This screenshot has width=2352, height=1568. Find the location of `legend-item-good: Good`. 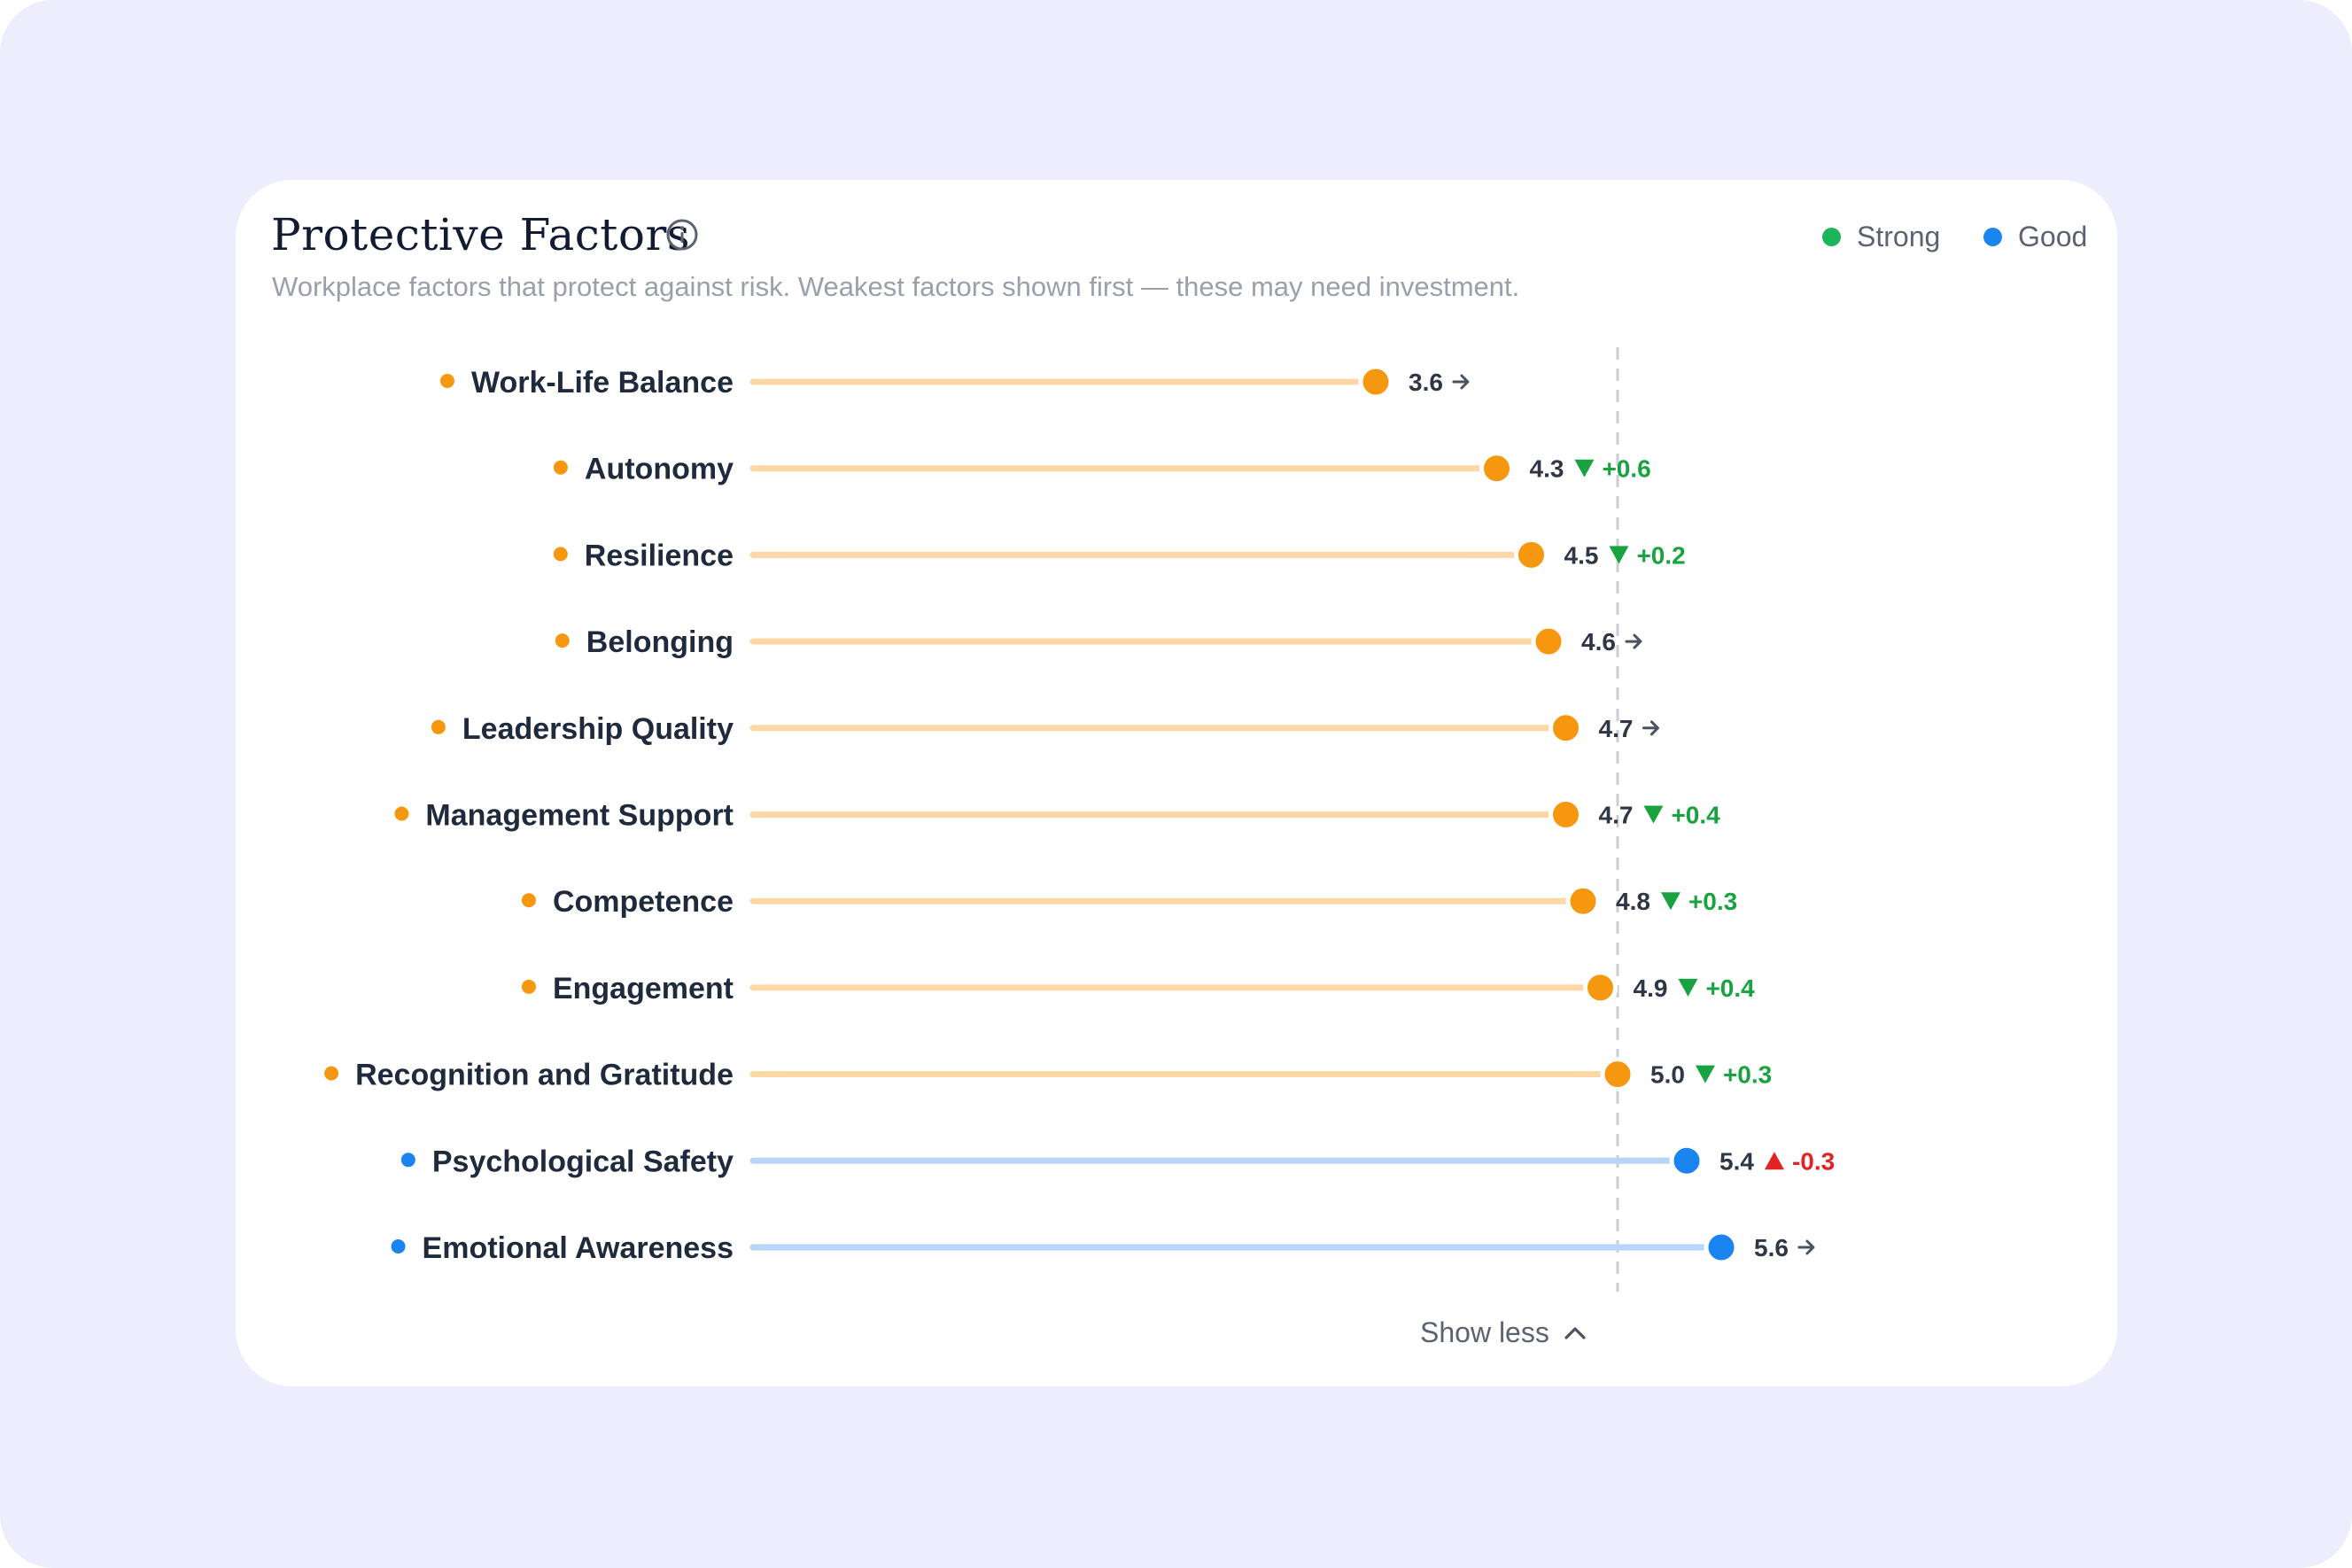

legend-item-good: Good is located at coordinates (2035, 236).